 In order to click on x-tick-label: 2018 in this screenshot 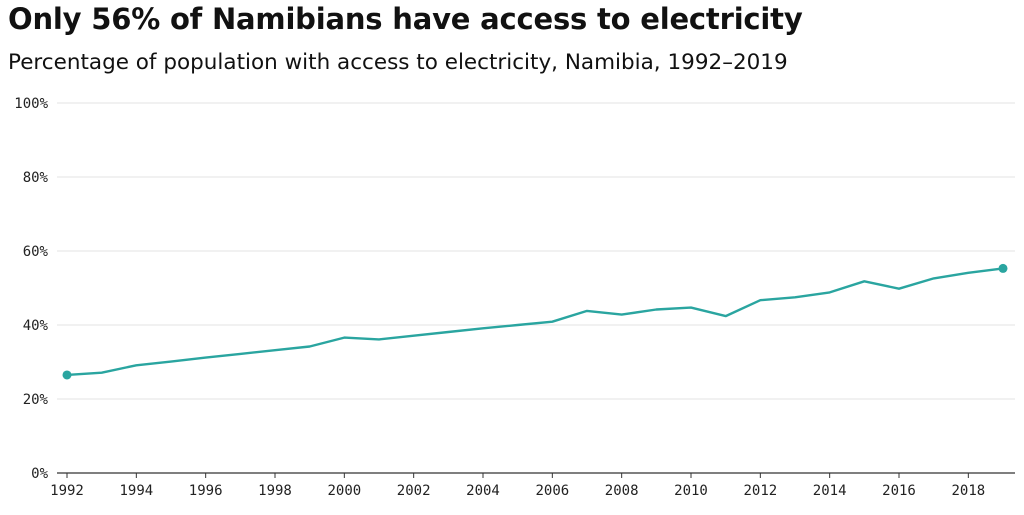, I will do `click(968, 491)`.